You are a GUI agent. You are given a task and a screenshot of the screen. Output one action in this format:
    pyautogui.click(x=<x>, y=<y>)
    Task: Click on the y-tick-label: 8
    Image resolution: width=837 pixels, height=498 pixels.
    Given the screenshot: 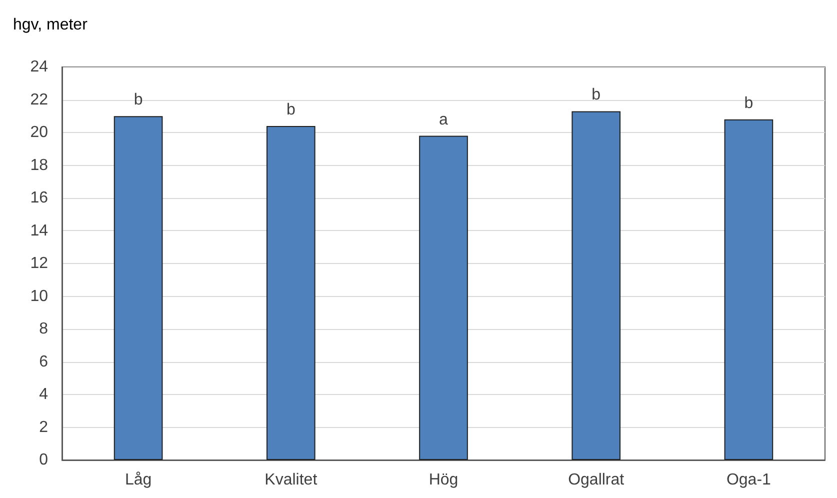 What is the action you would take?
    pyautogui.click(x=43, y=329)
    